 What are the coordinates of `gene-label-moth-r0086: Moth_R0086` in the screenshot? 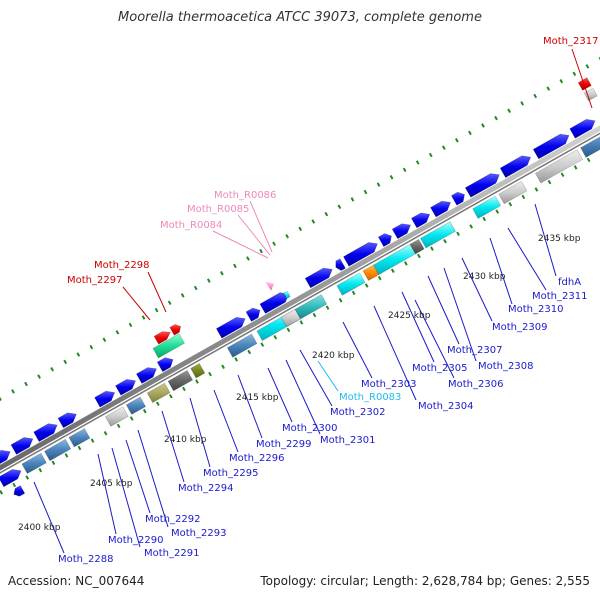 It's located at (245, 195).